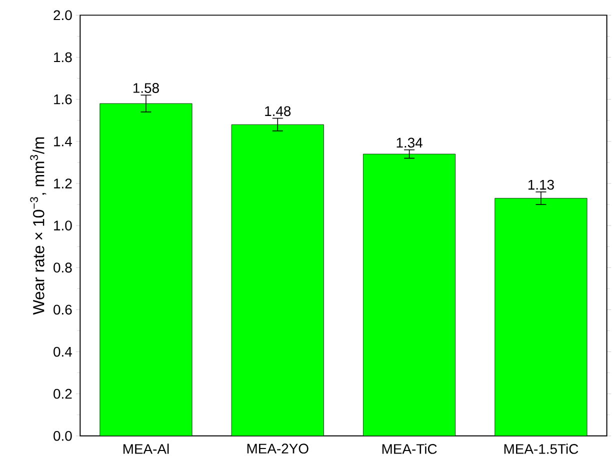 This screenshot has width=615, height=466. I want to click on y-tick-label: 1.2, so click(63, 183).